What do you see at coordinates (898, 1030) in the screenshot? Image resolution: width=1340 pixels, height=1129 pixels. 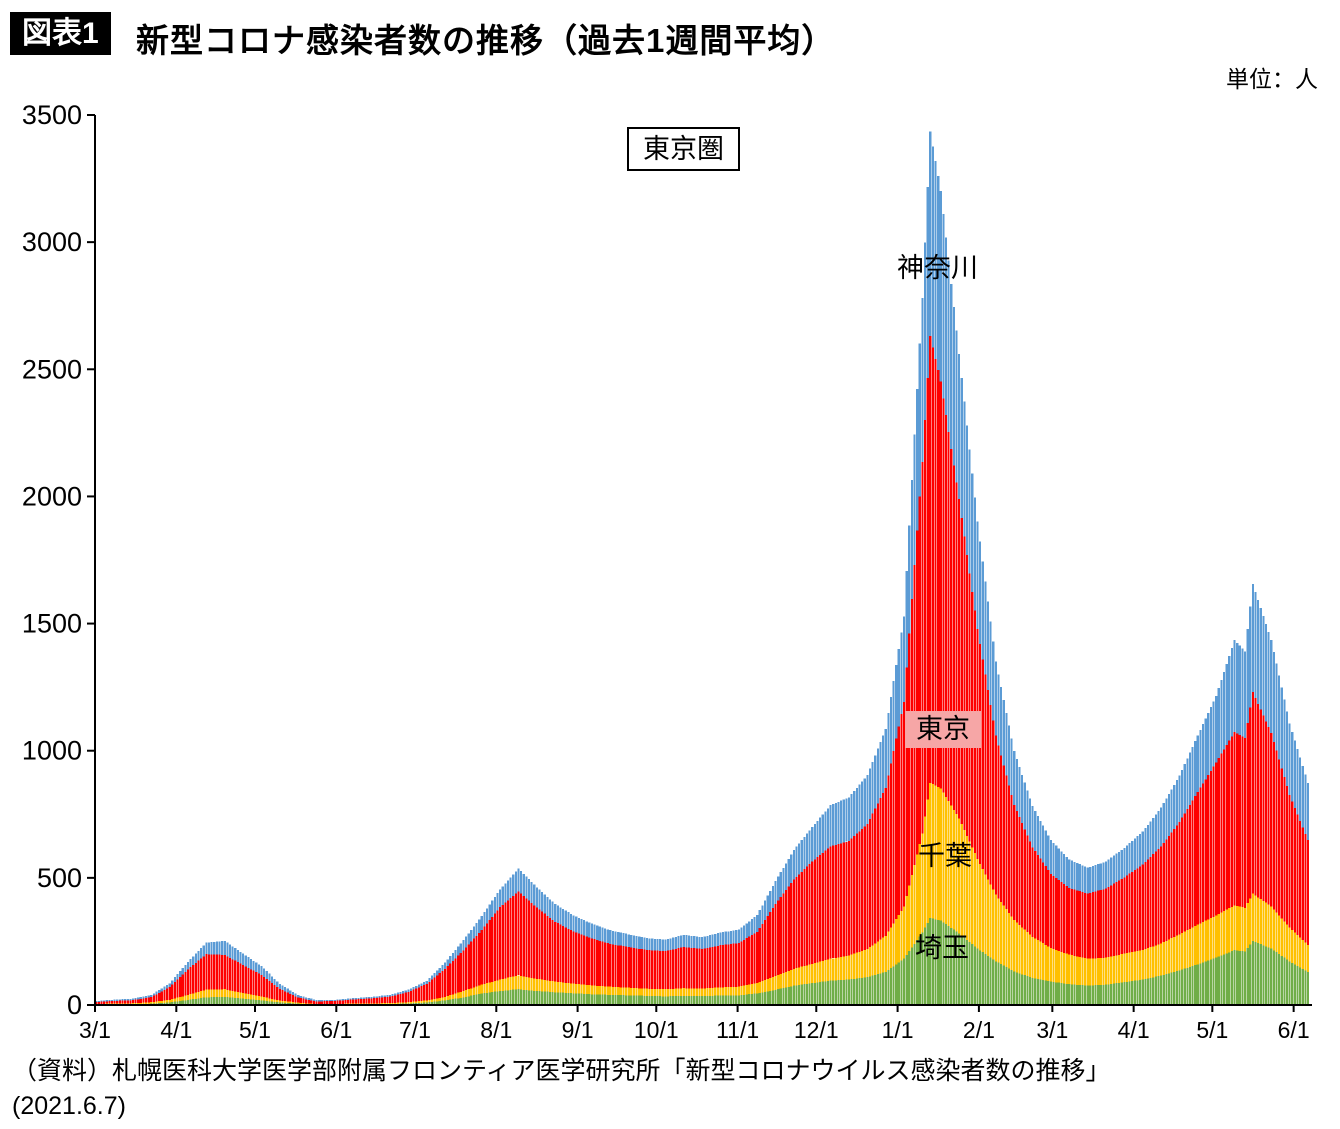 I see `x-tick-label: 1/1` at bounding box center [898, 1030].